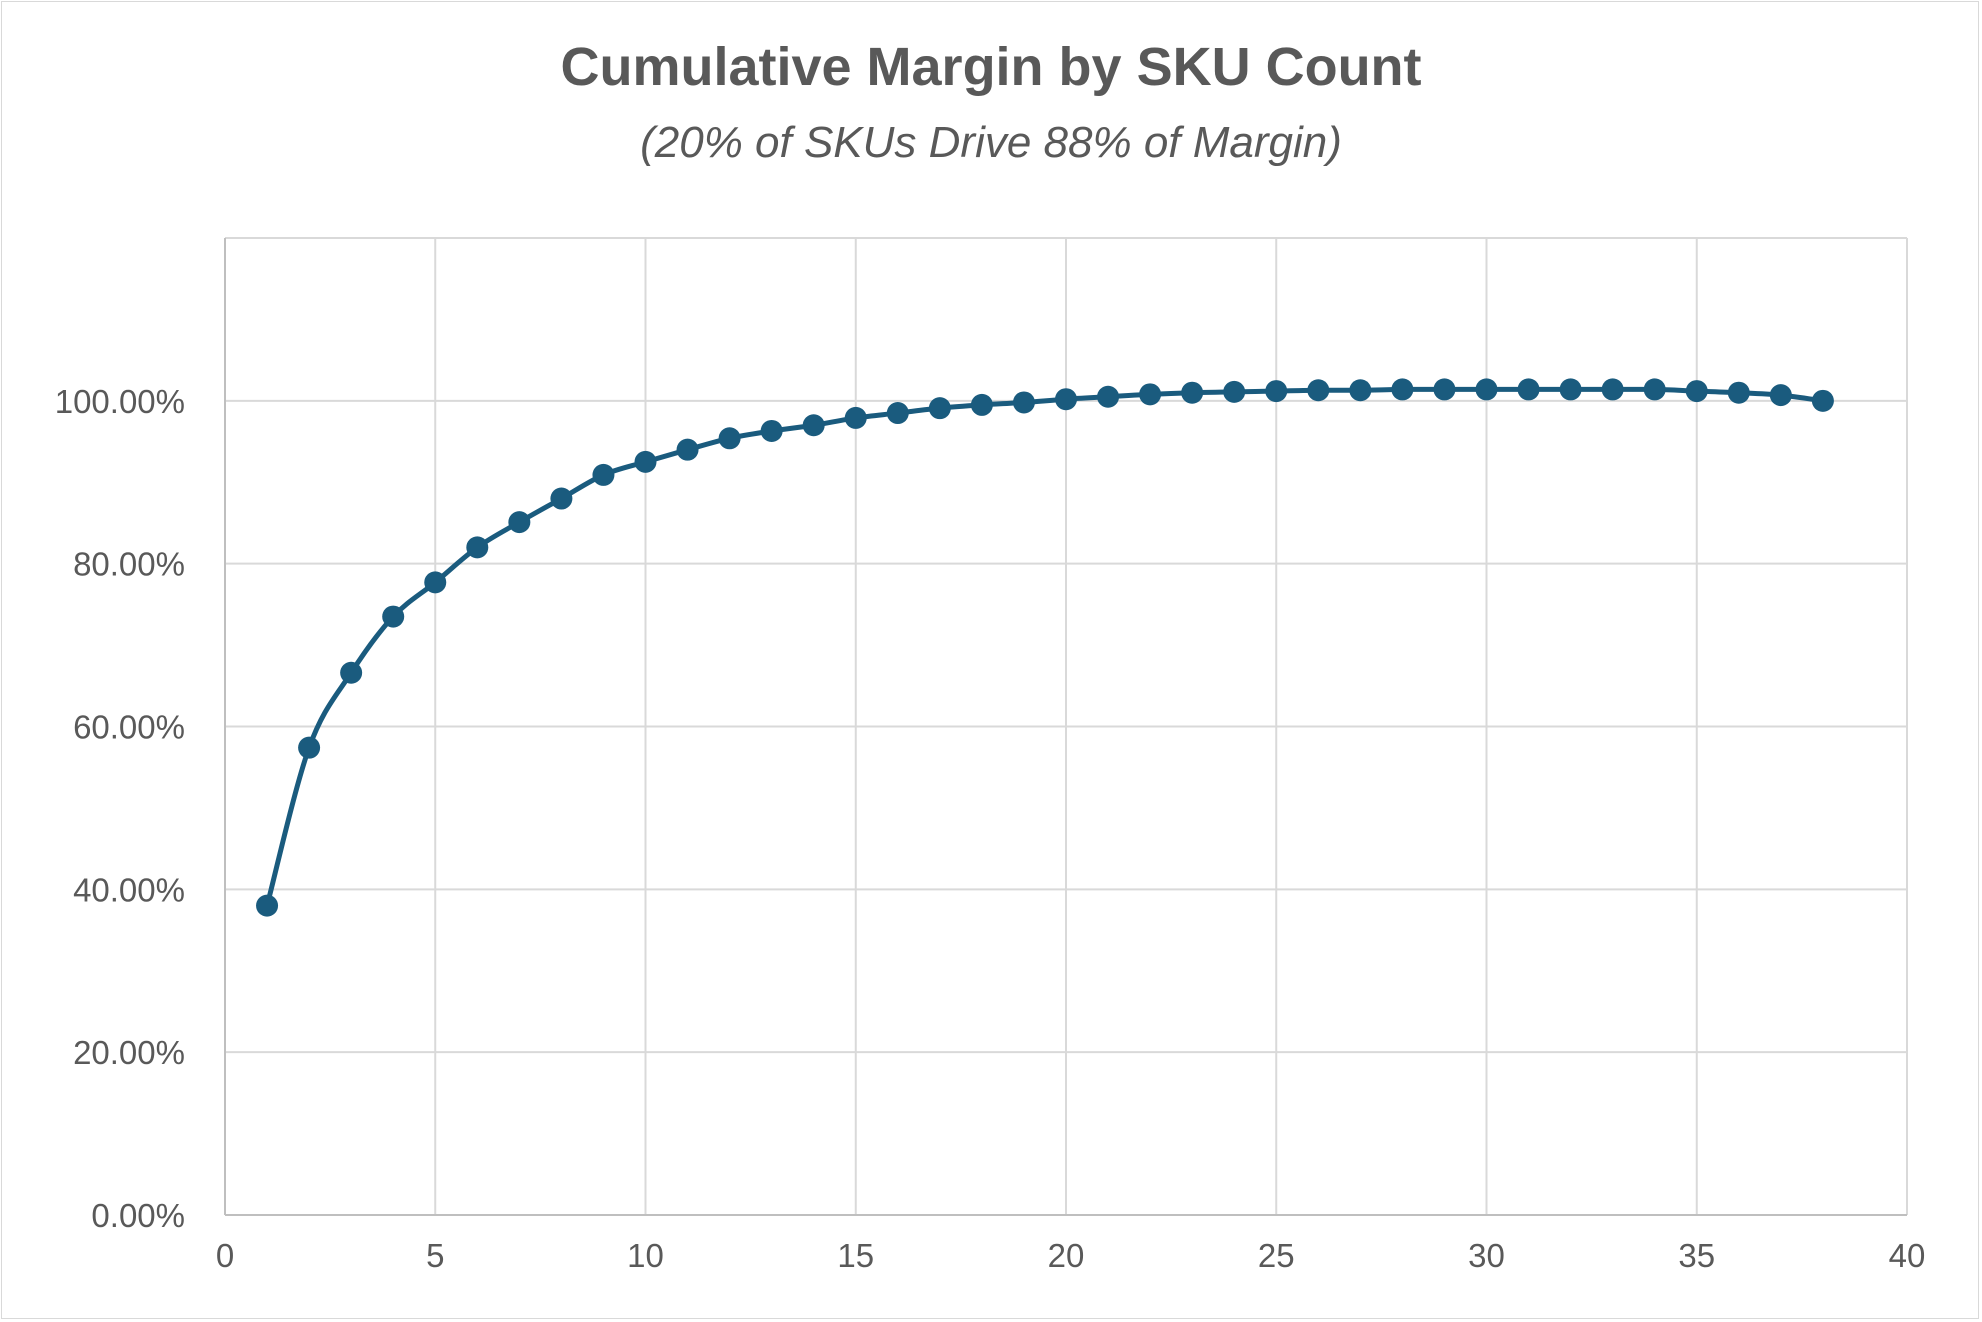  I want to click on x-tick-label: 40, so click(1907, 1255).